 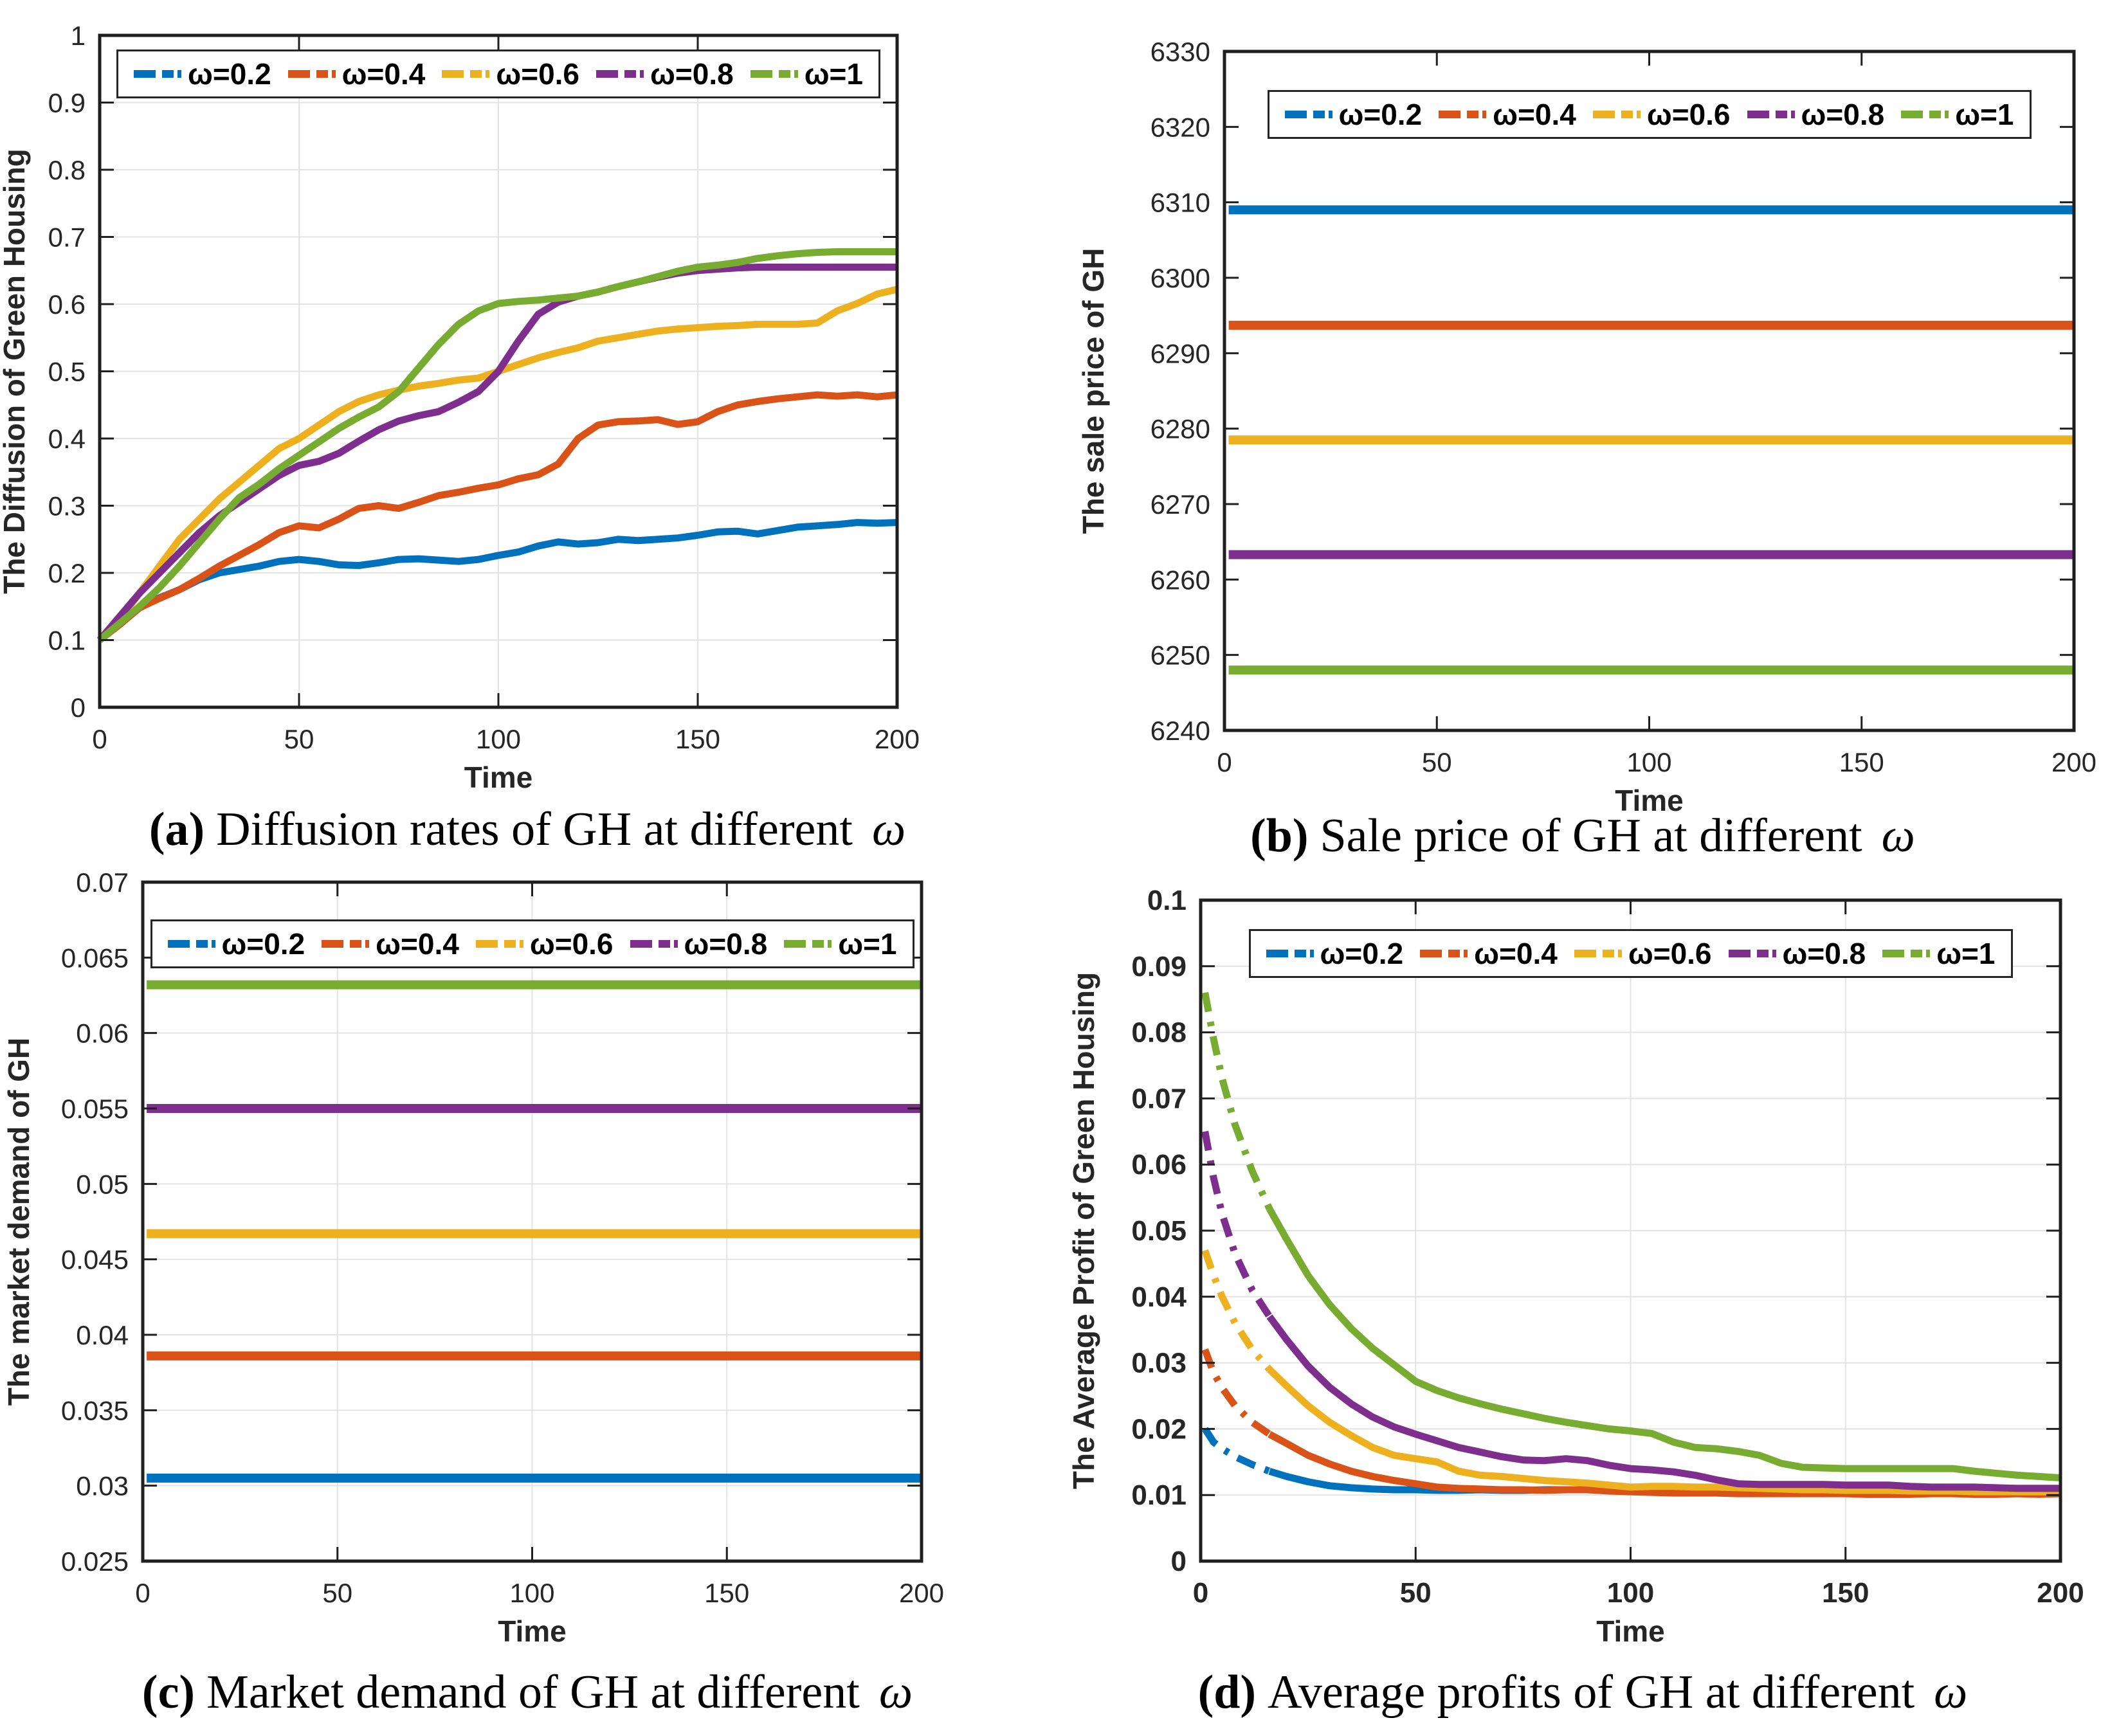 I want to click on y-tick-label: 0.8, so click(x=67, y=170).